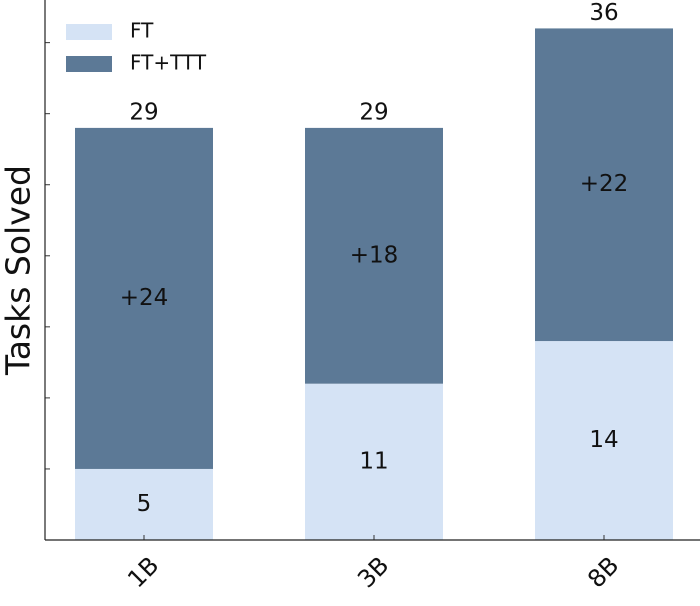 The width and height of the screenshot is (700, 606). Describe the element at coordinates (603, 572) in the screenshot. I see `x-tick-label: 8B` at that location.